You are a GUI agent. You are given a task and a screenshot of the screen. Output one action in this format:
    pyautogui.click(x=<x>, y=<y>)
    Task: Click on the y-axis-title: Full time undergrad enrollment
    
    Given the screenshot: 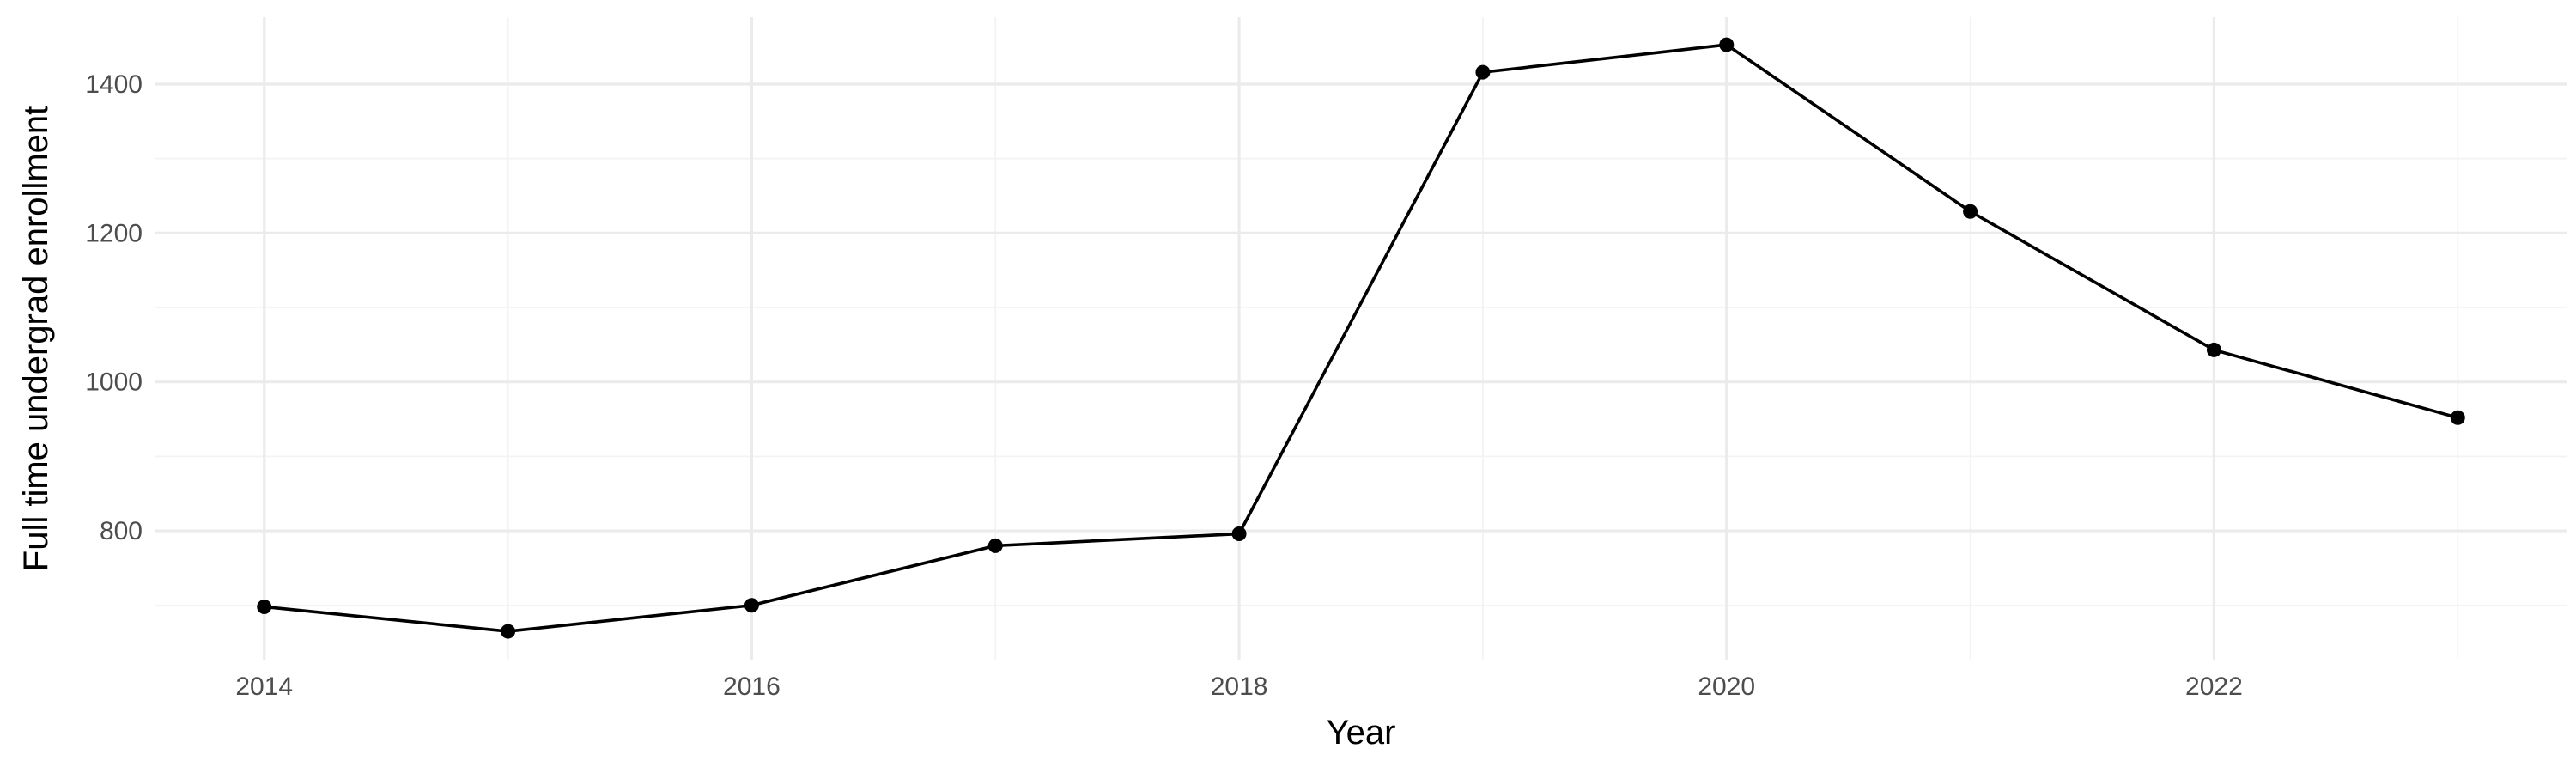 What is the action you would take?
    pyautogui.click(x=36, y=338)
    